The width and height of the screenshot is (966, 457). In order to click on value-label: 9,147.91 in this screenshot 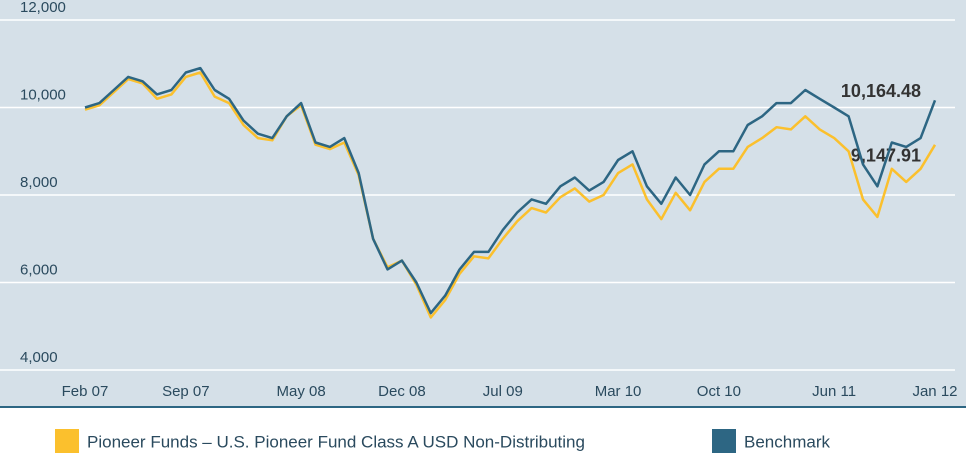, I will do `click(886, 156)`.